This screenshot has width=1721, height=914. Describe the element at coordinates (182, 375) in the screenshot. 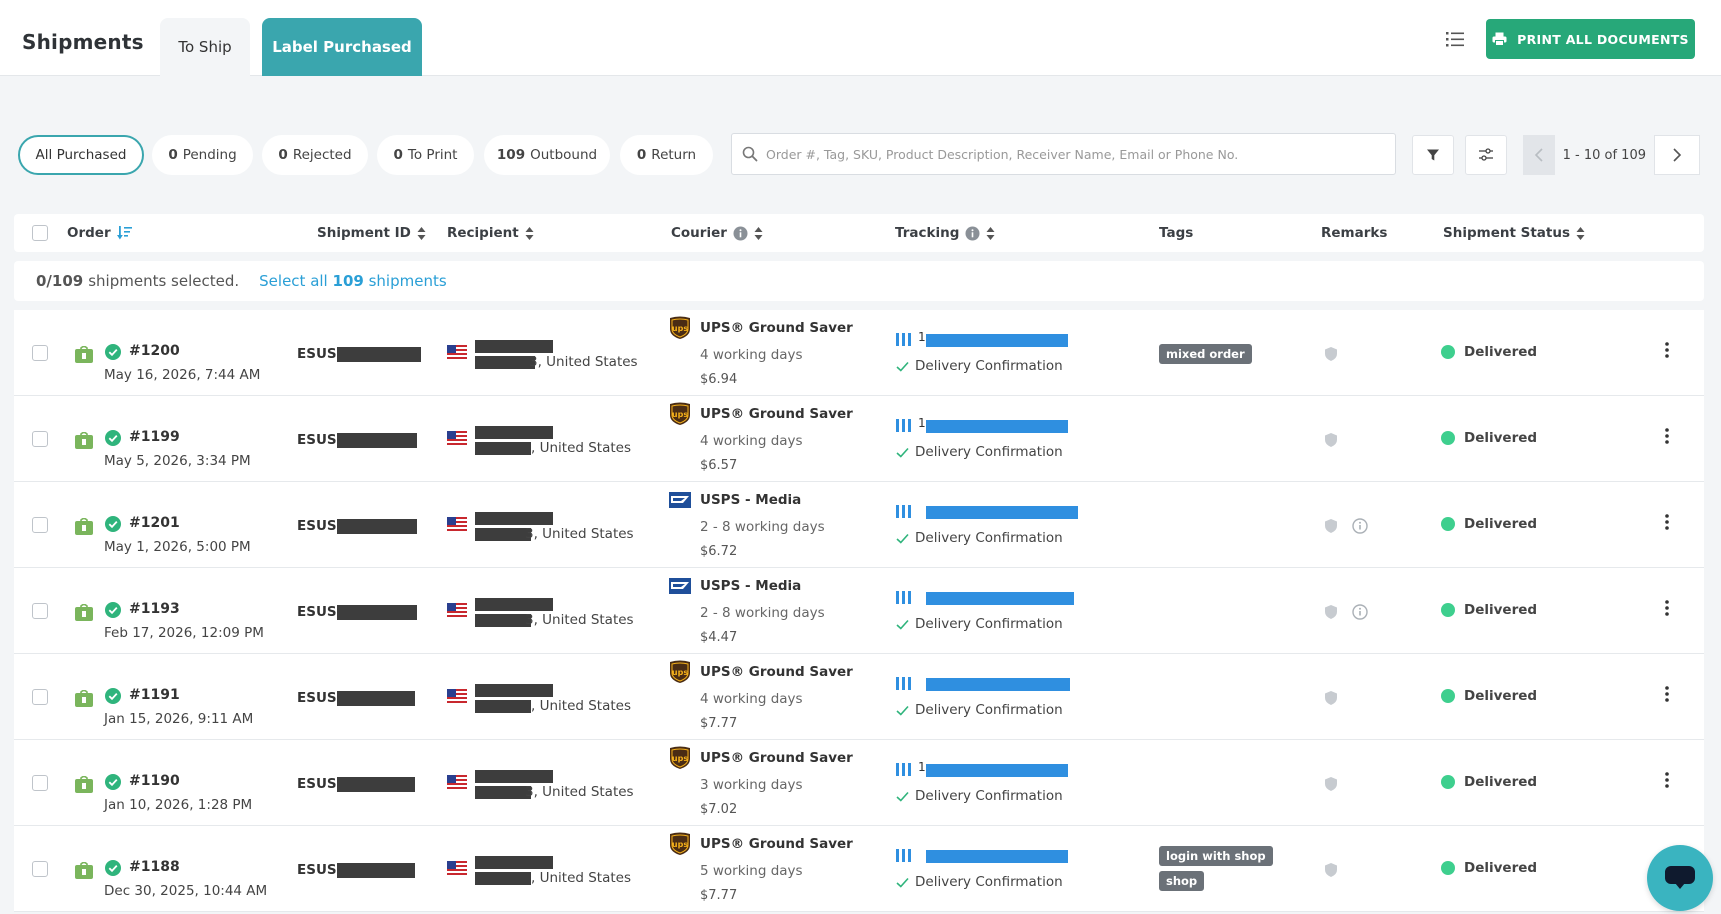

I see `order-date: May 16, 2026, 7:44 AM` at that location.